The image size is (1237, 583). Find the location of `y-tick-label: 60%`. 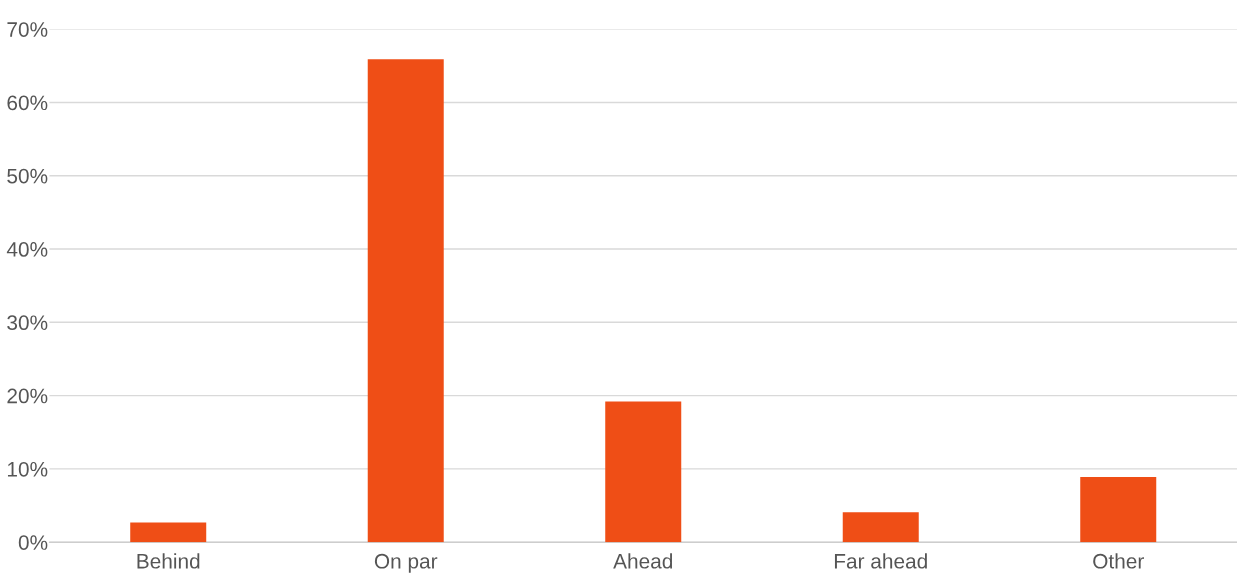

y-tick-label: 60% is located at coordinates (27, 103).